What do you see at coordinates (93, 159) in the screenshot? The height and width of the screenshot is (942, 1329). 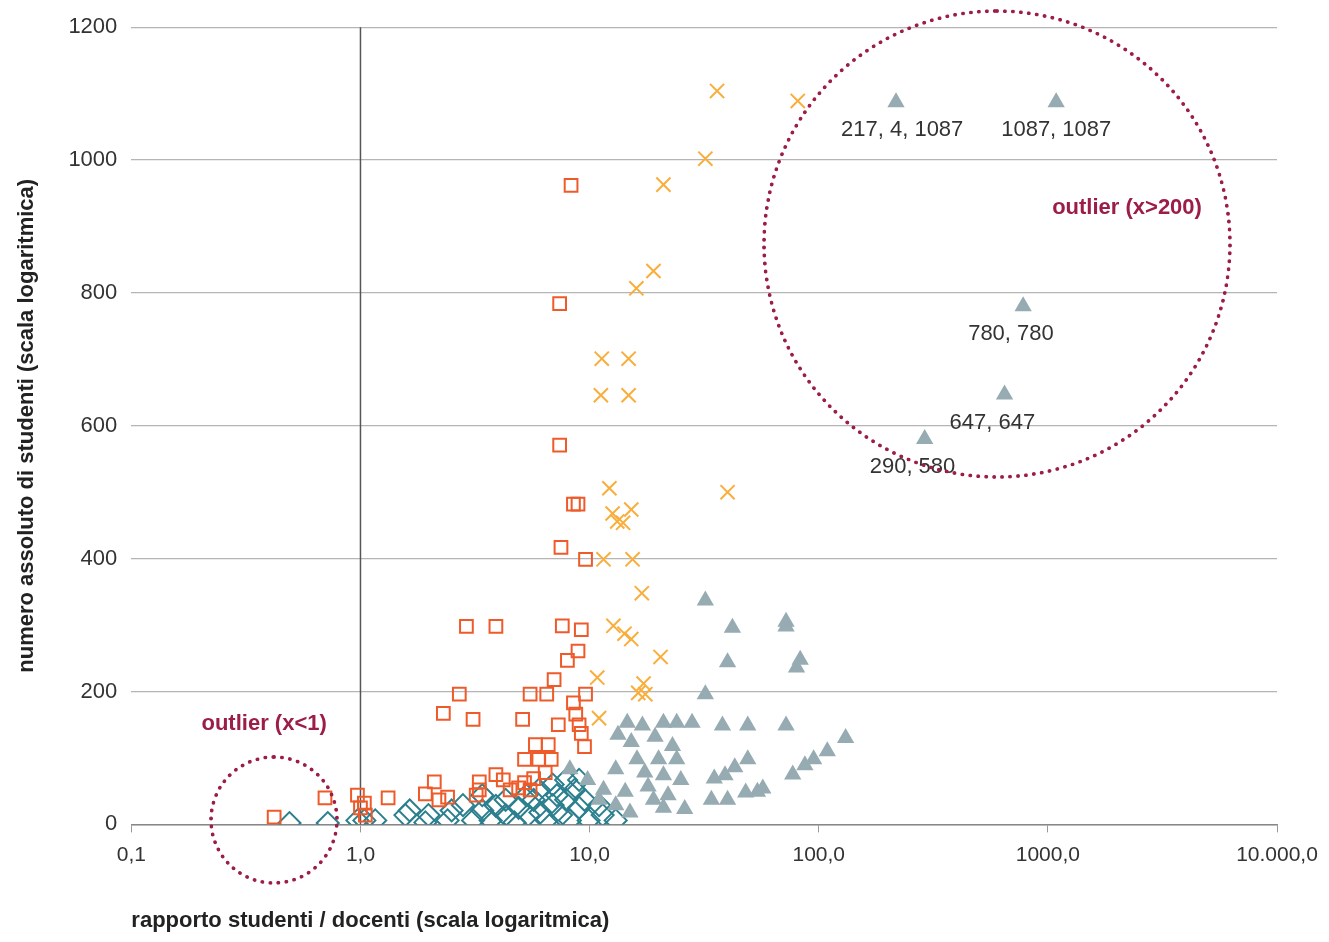 I see `y-tick-label: 1000` at bounding box center [93, 159].